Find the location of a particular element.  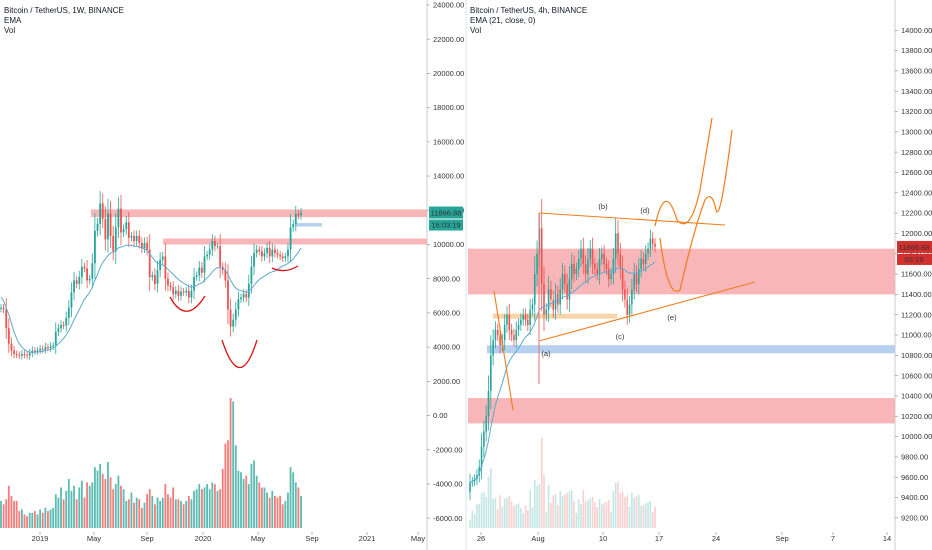

left-price-badge is located at coordinates (446, 212).